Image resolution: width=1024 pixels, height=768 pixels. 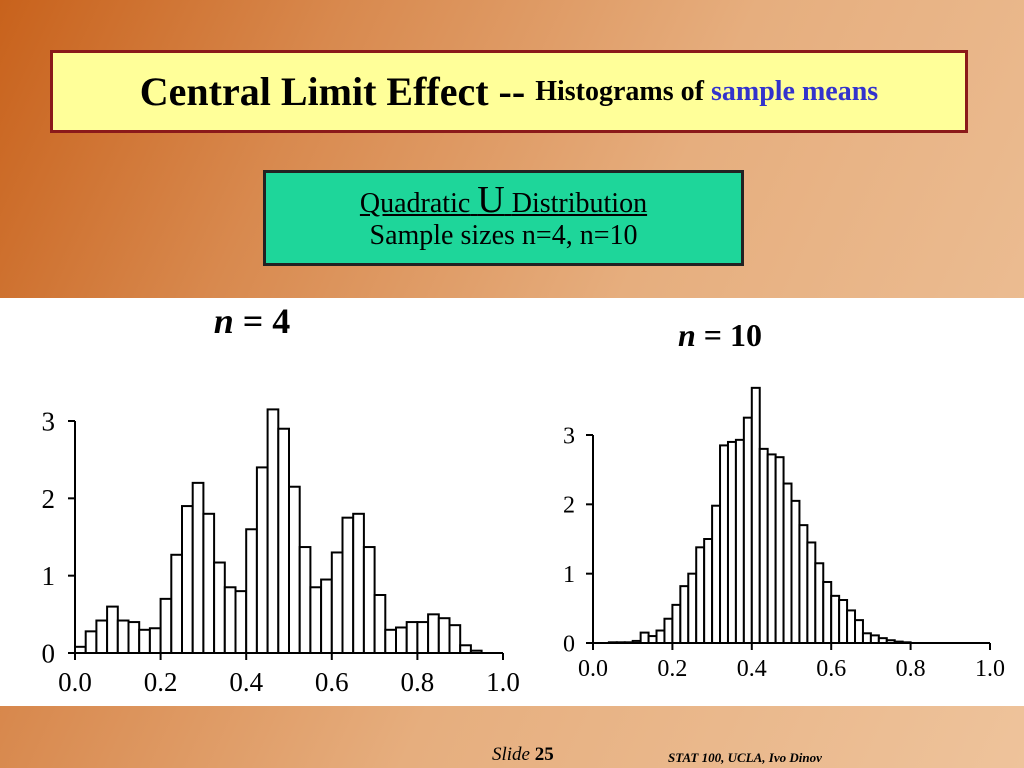 What do you see at coordinates (491, 200) in the screenshot?
I see `distribution-symbol: U` at bounding box center [491, 200].